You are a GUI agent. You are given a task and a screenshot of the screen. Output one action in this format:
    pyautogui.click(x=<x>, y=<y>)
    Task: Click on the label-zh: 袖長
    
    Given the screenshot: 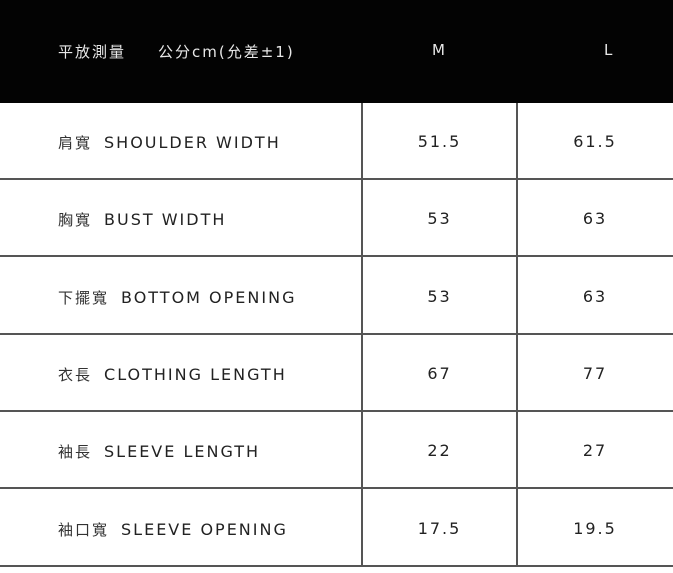 What is the action you would take?
    pyautogui.click(x=75, y=452)
    